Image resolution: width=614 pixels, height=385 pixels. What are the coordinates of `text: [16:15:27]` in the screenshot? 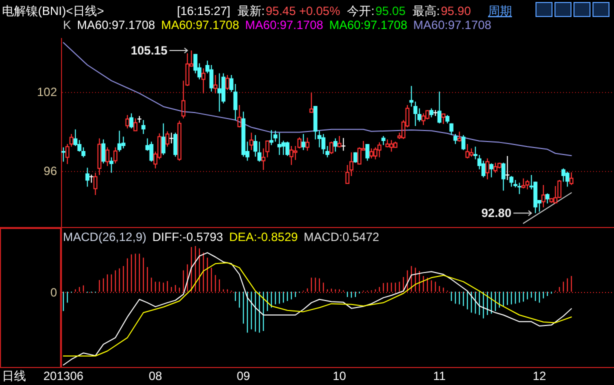 It's located at (203, 11).